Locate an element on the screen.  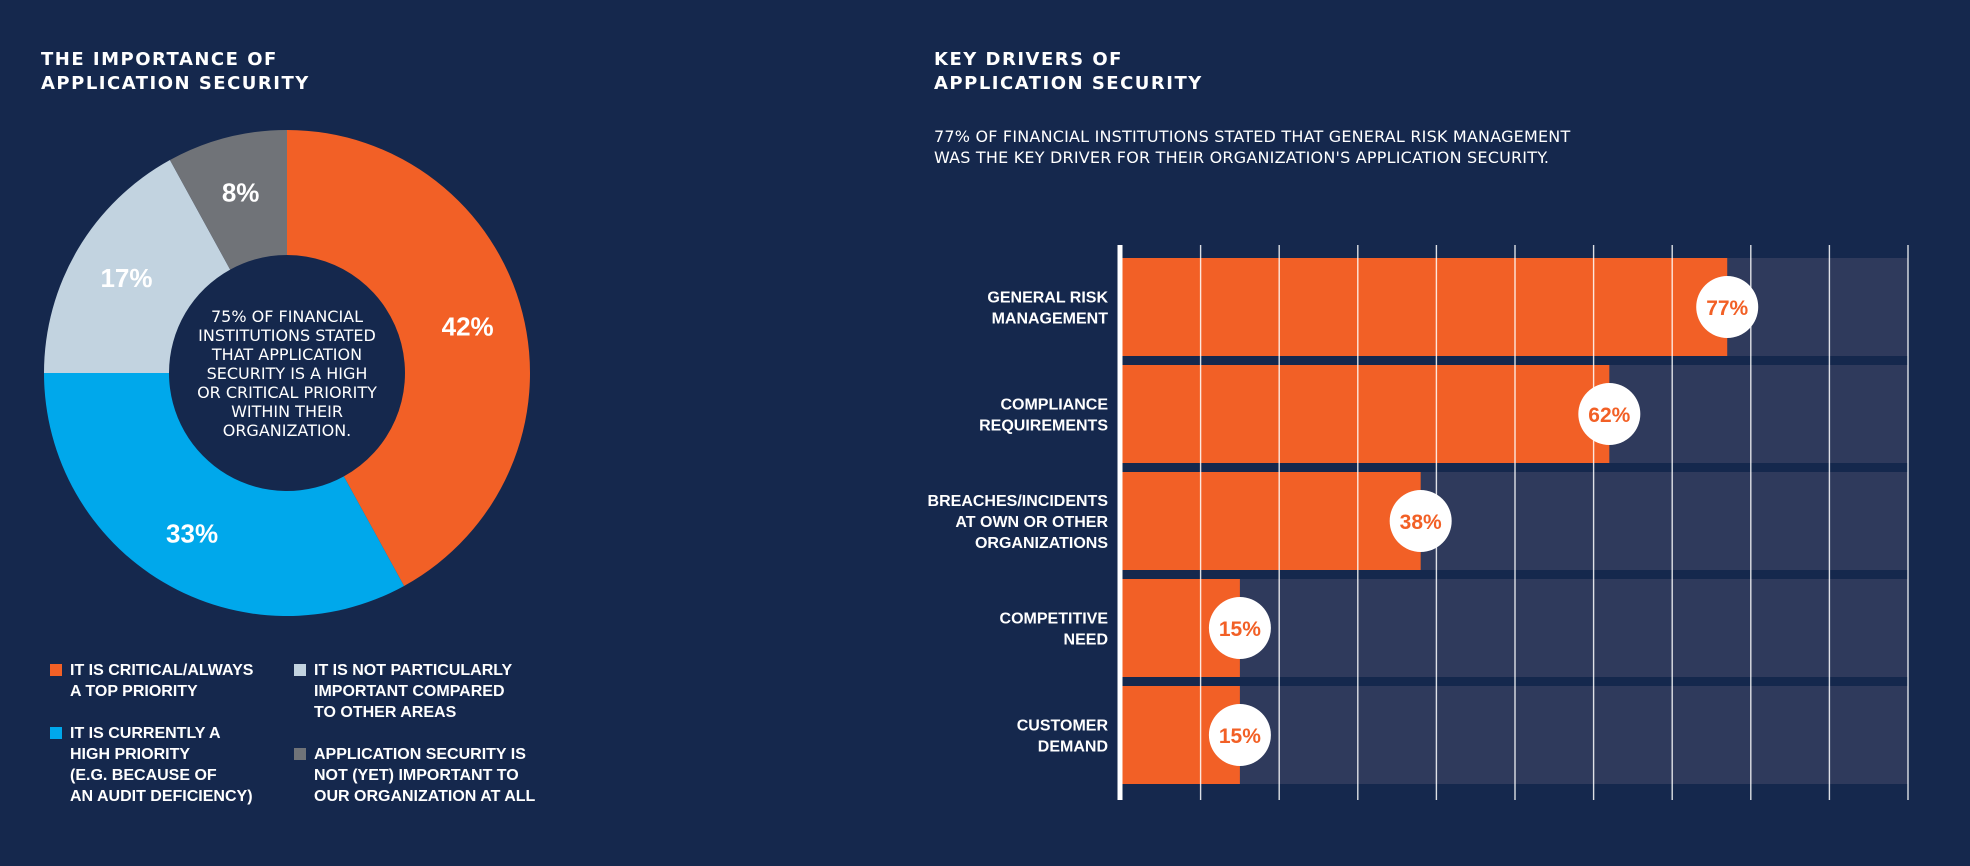
category-label: COMPETITIVE is located at coordinates (1054, 619).